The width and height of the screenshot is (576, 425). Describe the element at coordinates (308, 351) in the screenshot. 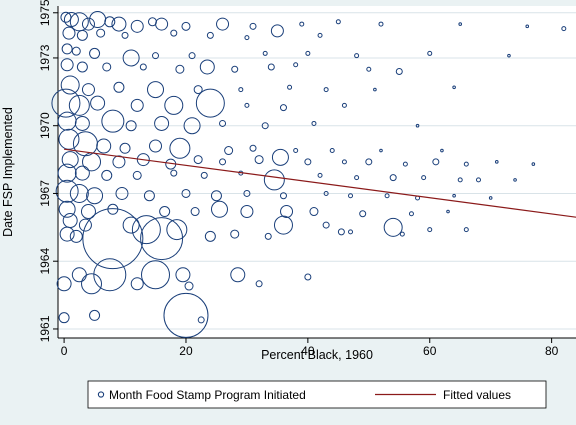

I see `x-tick-label: 40` at that location.